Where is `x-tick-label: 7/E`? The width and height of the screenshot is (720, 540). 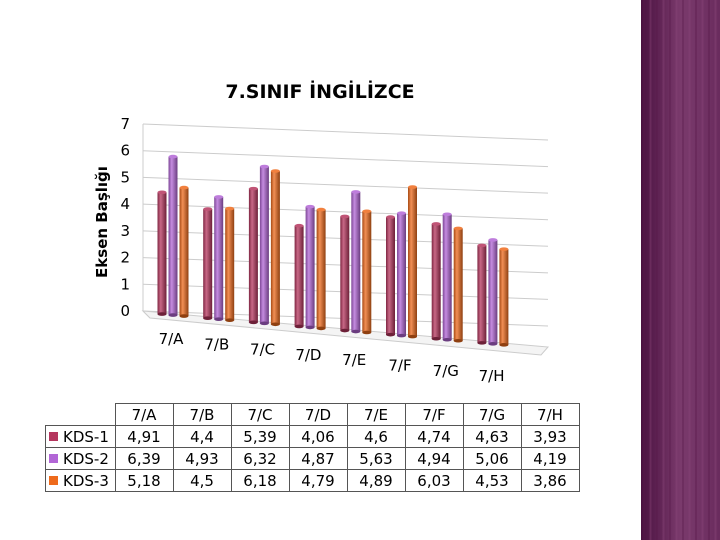
x-tick-label: 7/E is located at coordinates (354, 360).